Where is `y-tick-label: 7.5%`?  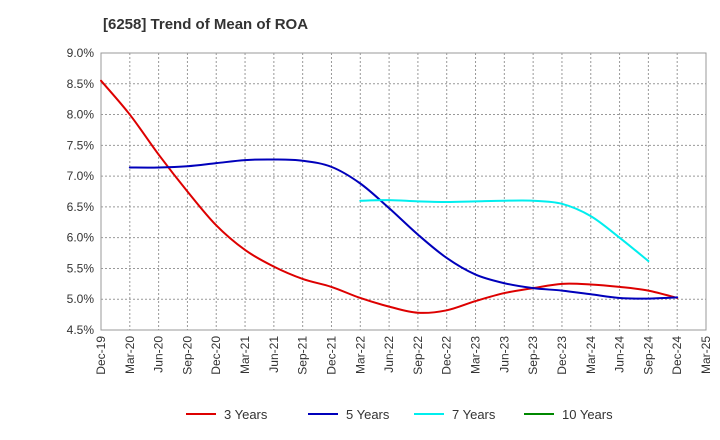 y-tick-label: 7.5% is located at coordinates (81, 145).